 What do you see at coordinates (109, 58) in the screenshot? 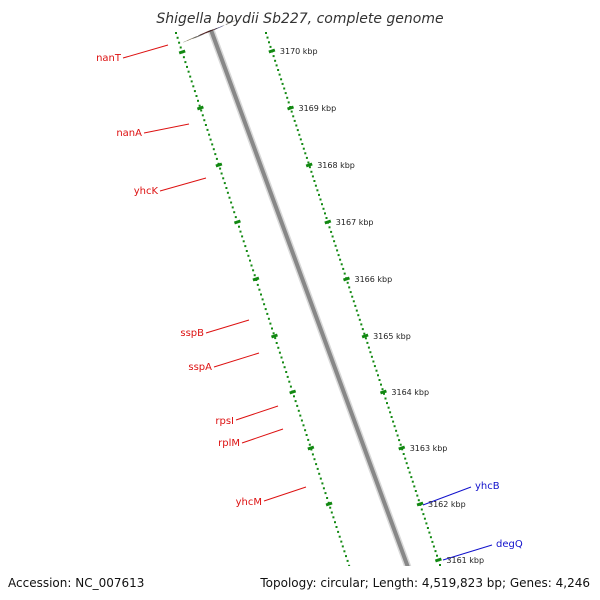
I see `gene-label-nanT: nanT` at bounding box center [109, 58].